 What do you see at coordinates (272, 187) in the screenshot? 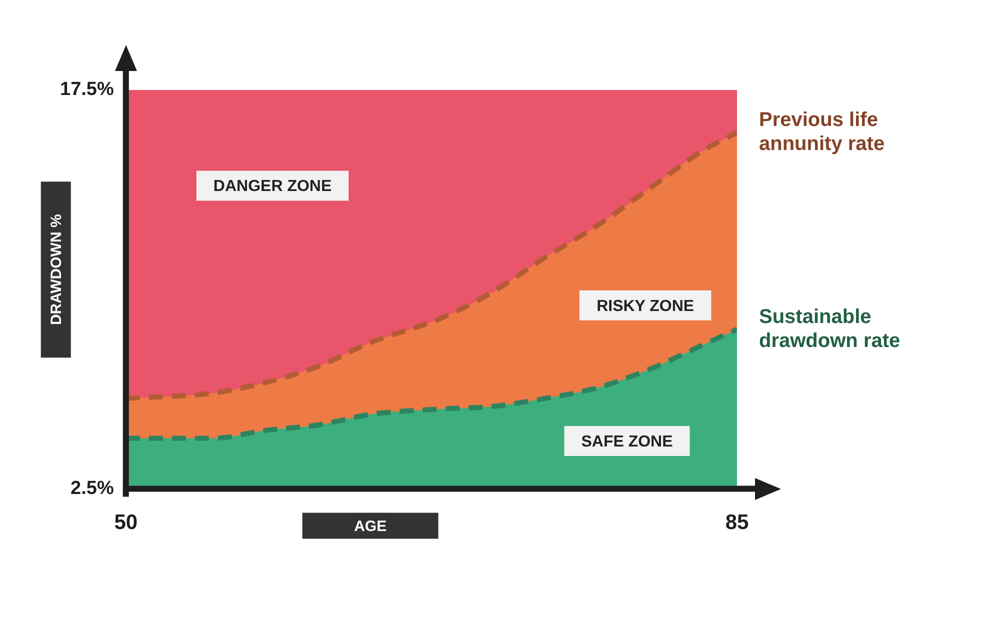
I see `annotation: DANGER ZONE` at bounding box center [272, 187].